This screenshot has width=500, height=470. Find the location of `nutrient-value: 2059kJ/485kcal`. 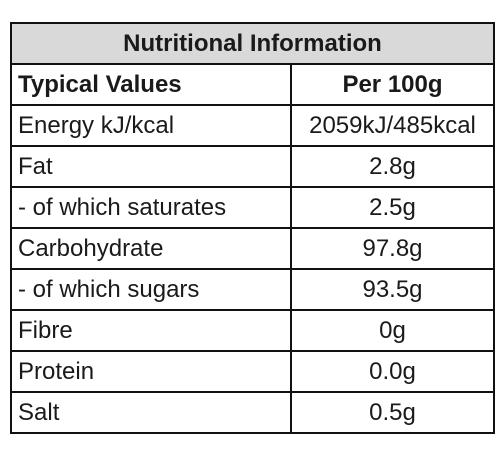

nutrient-value: 2059kJ/485kcal is located at coordinates (392, 125).